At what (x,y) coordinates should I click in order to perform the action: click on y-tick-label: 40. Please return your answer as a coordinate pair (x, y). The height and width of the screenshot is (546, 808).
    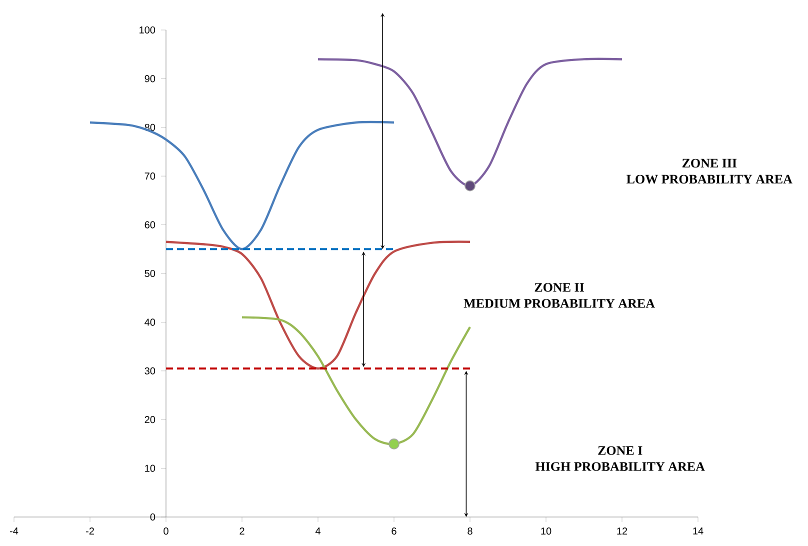
    Looking at the image, I should click on (150, 322).